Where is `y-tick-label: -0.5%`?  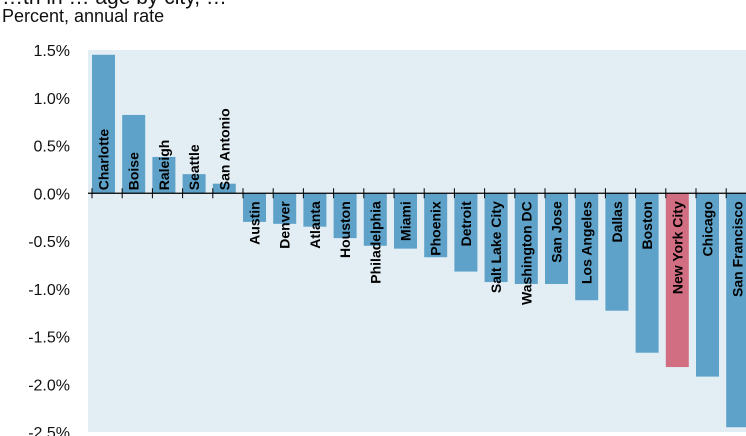
y-tick-label: -0.5% is located at coordinates (49, 242).